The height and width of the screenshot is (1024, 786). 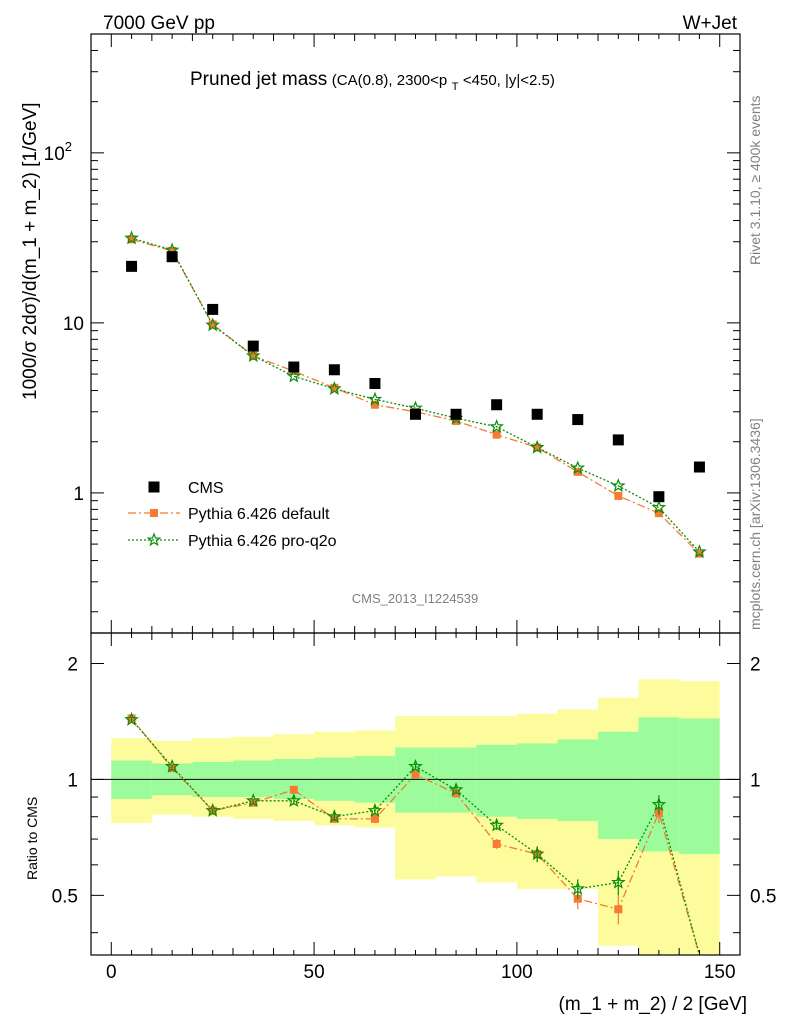 I want to click on title-sub-b: <450, |y|<2.5), so click(x=509, y=80).